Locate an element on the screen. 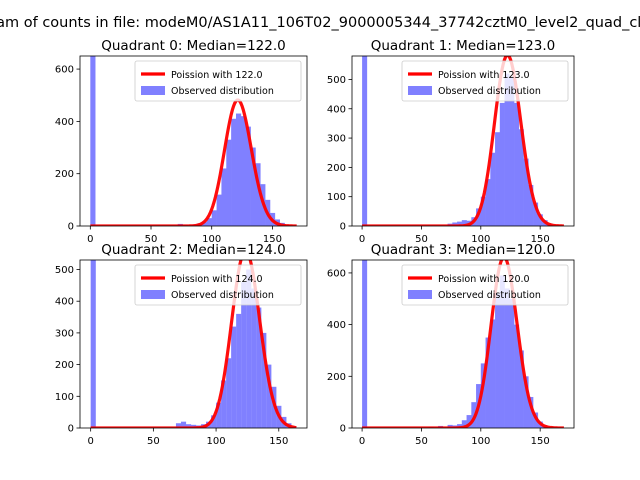 The height and width of the screenshot is (480, 640). legend-fit-label: Poission with 122.0 is located at coordinates (217, 75).